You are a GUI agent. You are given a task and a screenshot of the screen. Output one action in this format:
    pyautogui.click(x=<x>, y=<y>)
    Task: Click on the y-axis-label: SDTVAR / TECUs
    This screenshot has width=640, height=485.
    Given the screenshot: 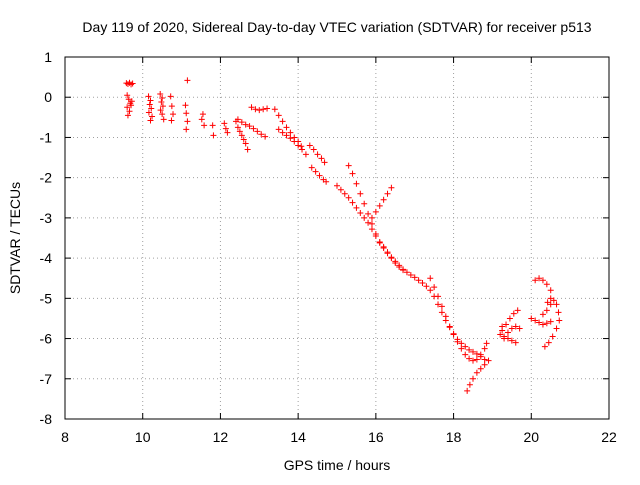 What is the action you would take?
    pyautogui.click(x=15, y=238)
    